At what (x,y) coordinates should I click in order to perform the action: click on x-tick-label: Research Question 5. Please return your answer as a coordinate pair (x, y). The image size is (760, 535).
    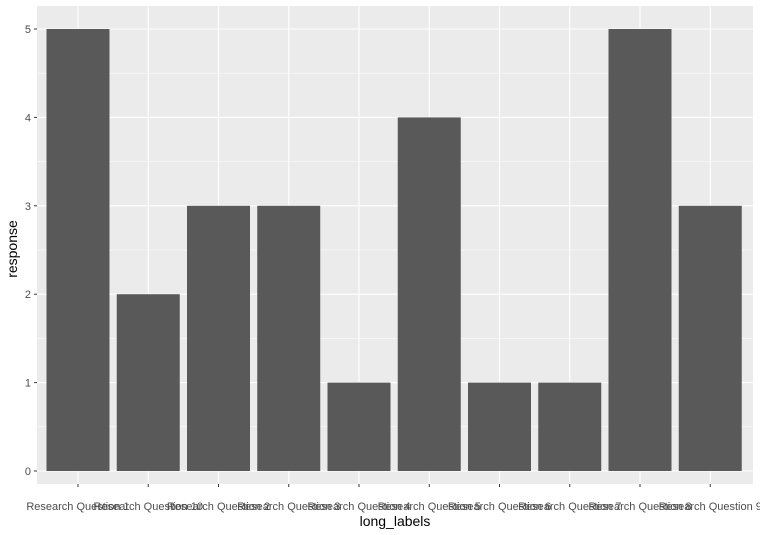
    Looking at the image, I should click on (429, 507).